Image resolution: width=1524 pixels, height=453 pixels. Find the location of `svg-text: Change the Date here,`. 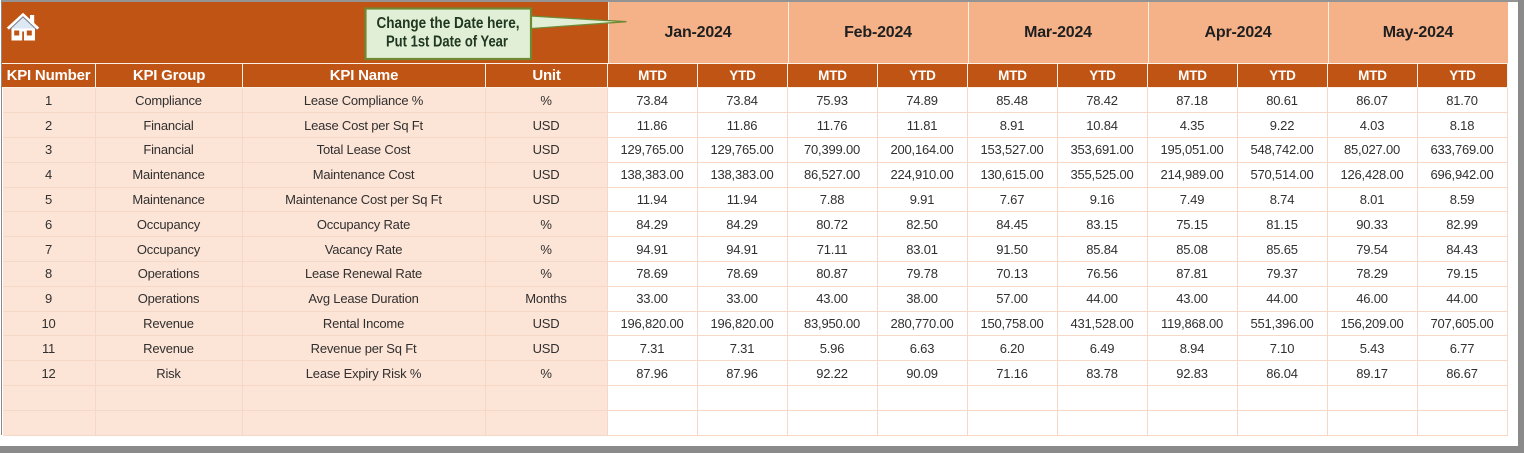

svg-text: Change the Date here, is located at coordinates (448, 23).